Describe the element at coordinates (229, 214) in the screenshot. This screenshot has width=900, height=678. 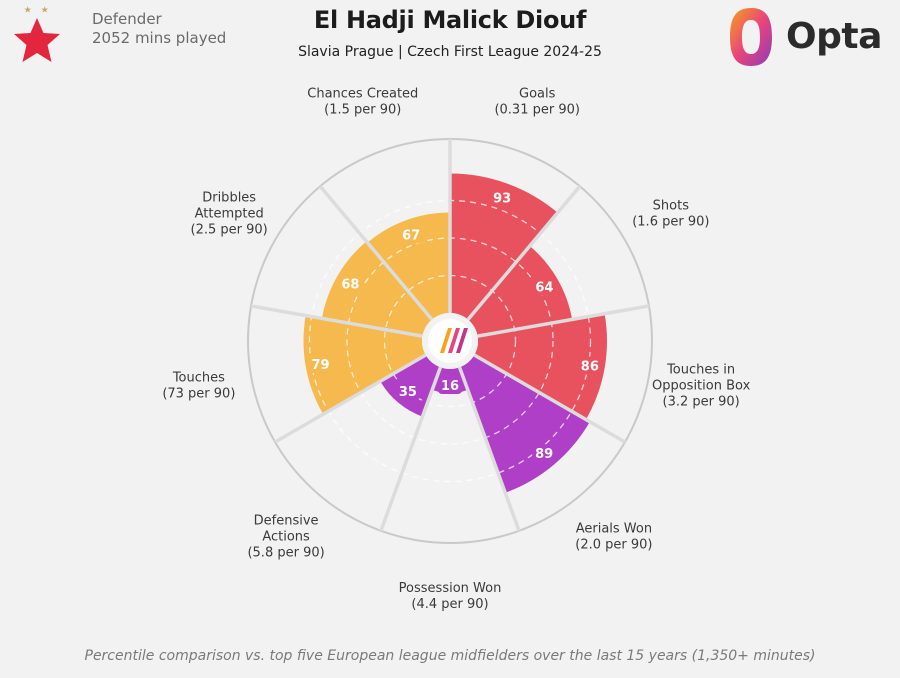
I see `category-label-7: Dribbles Attempted (2.5 per 90)` at that location.